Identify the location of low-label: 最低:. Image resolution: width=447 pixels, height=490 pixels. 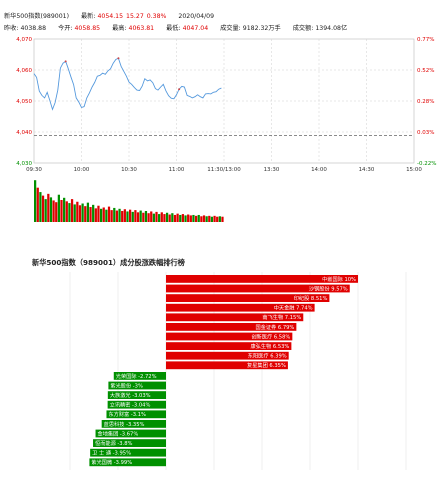
(173, 28).